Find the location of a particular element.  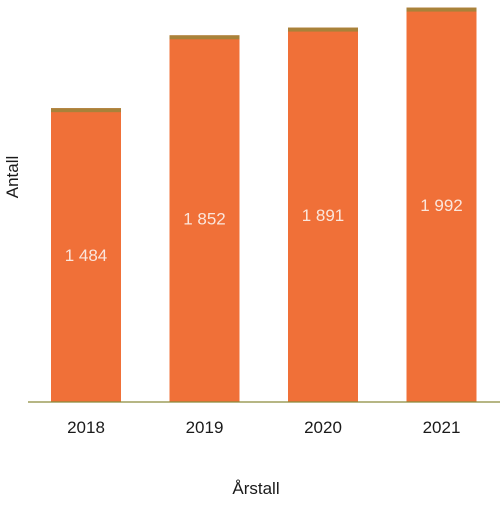

x-tick-label-2018: 2018 is located at coordinates (86, 427).